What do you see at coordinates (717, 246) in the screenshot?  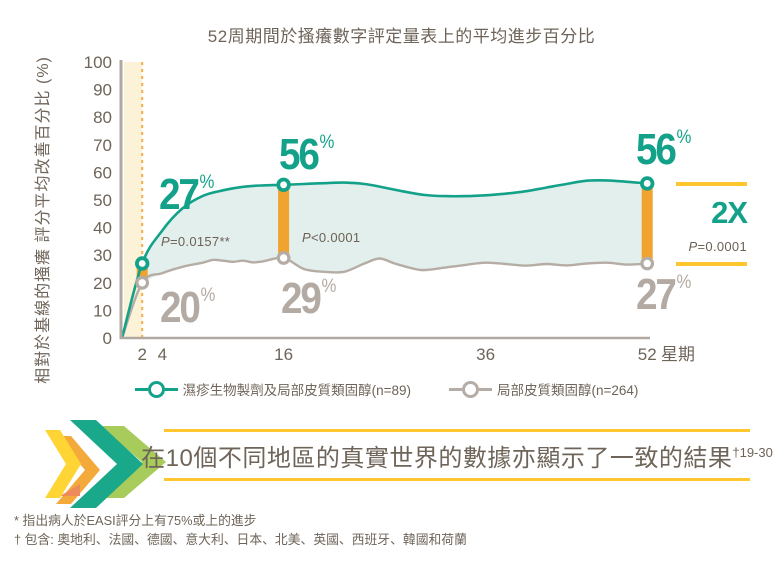 I see `2x-p-value: P=0.0001` at bounding box center [717, 246].